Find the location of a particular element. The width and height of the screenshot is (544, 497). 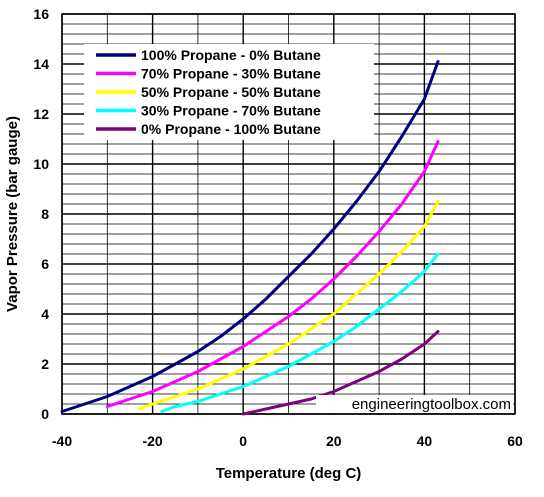

y-tick-label: 16 is located at coordinates (41, 14).